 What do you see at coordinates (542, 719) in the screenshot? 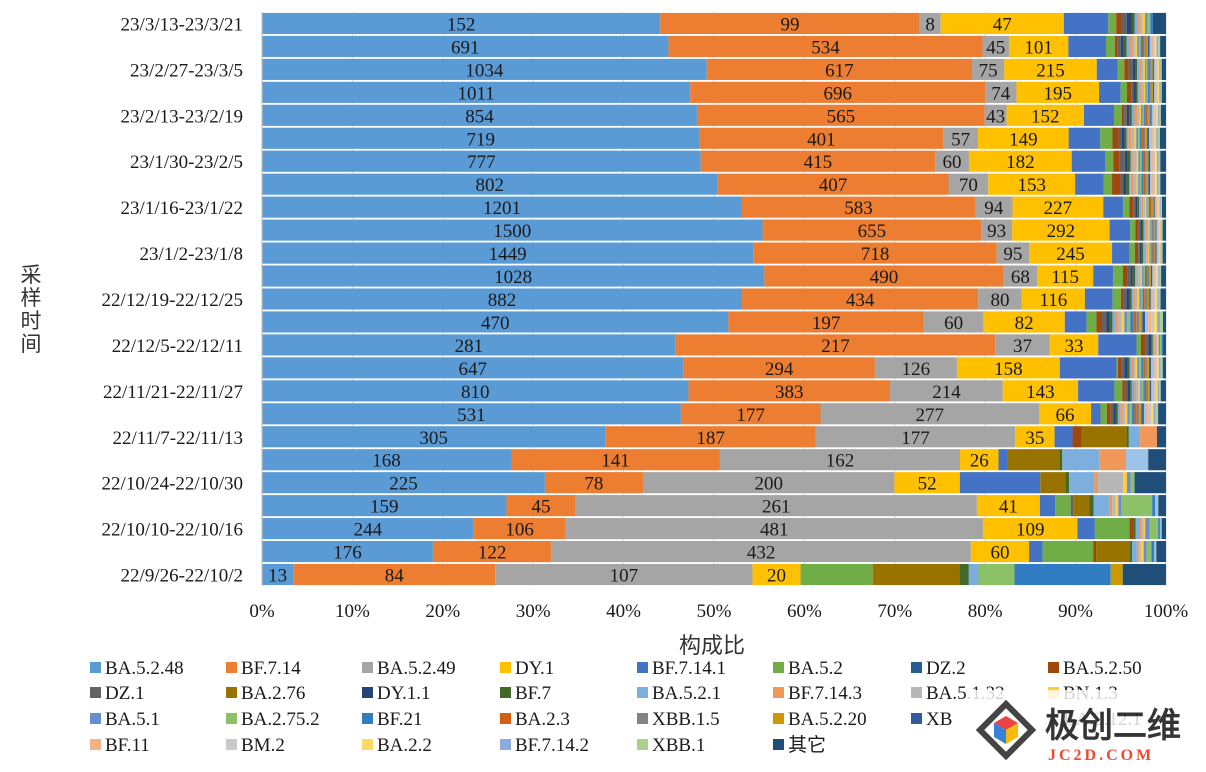
I see `legend-label: BA.2.3` at bounding box center [542, 719].